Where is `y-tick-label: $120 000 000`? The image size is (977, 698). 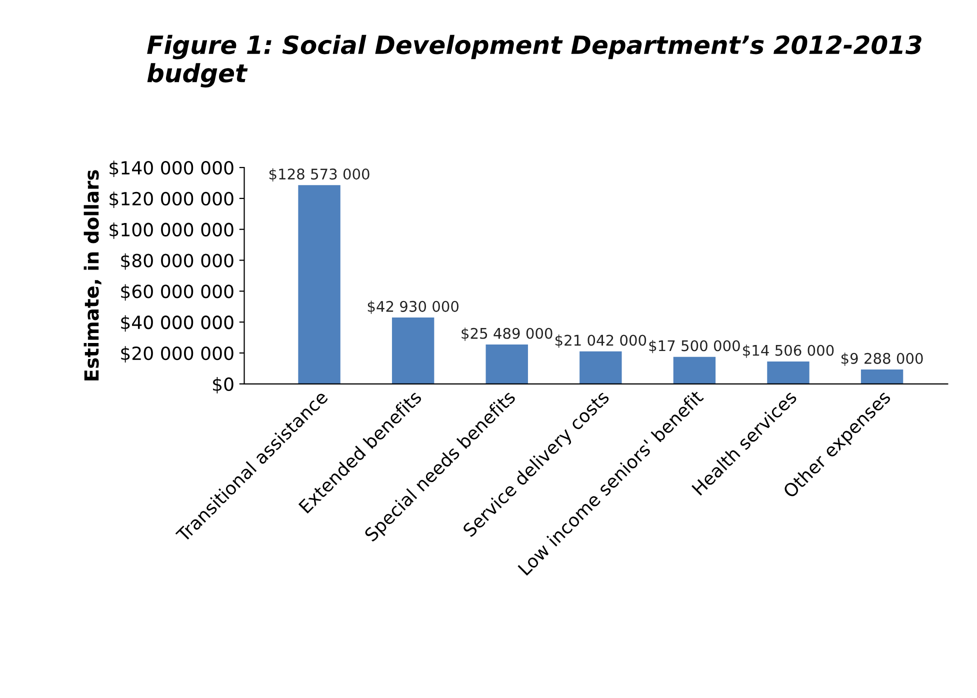
y-tick-label: $120 000 000 is located at coordinates (172, 200).